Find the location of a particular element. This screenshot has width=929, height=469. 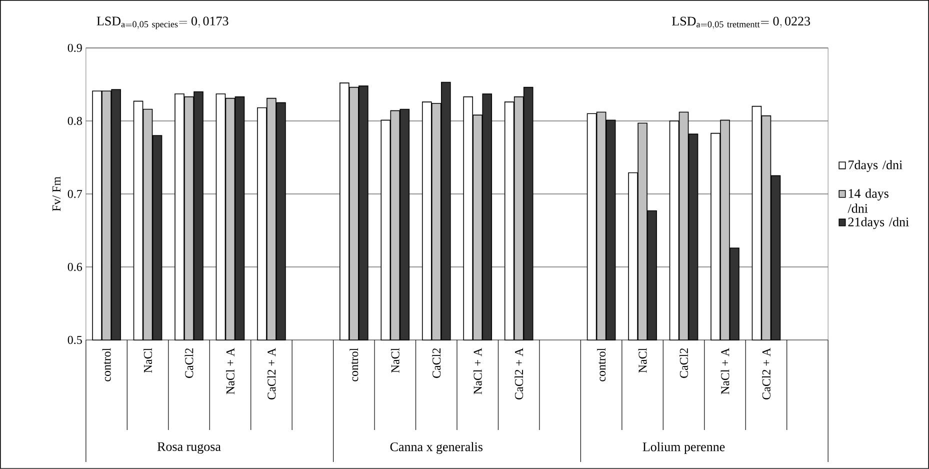

legend-label: 14 days /dni is located at coordinates (868, 200).